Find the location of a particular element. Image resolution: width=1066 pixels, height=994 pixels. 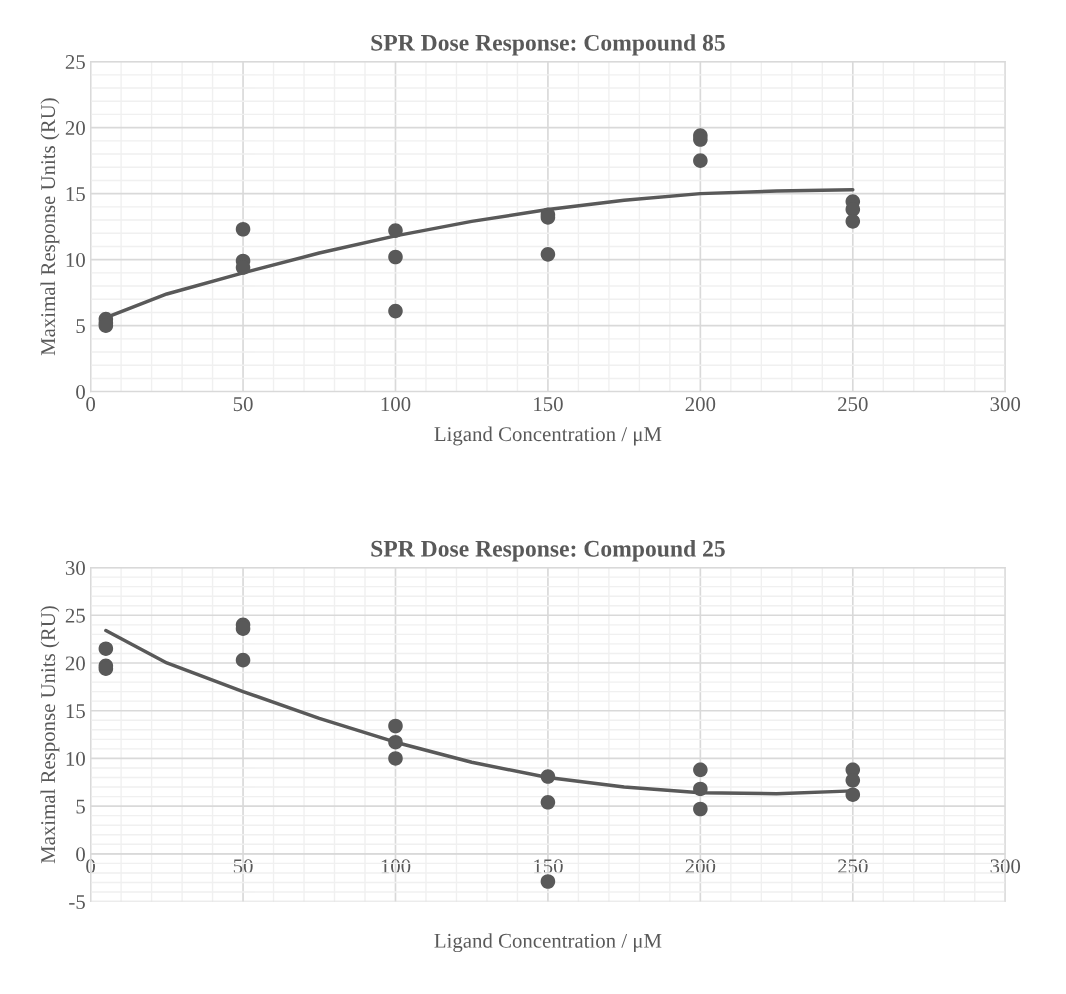

chart-title: SPR Dose Response: Compound 25 is located at coordinates (548, 551).